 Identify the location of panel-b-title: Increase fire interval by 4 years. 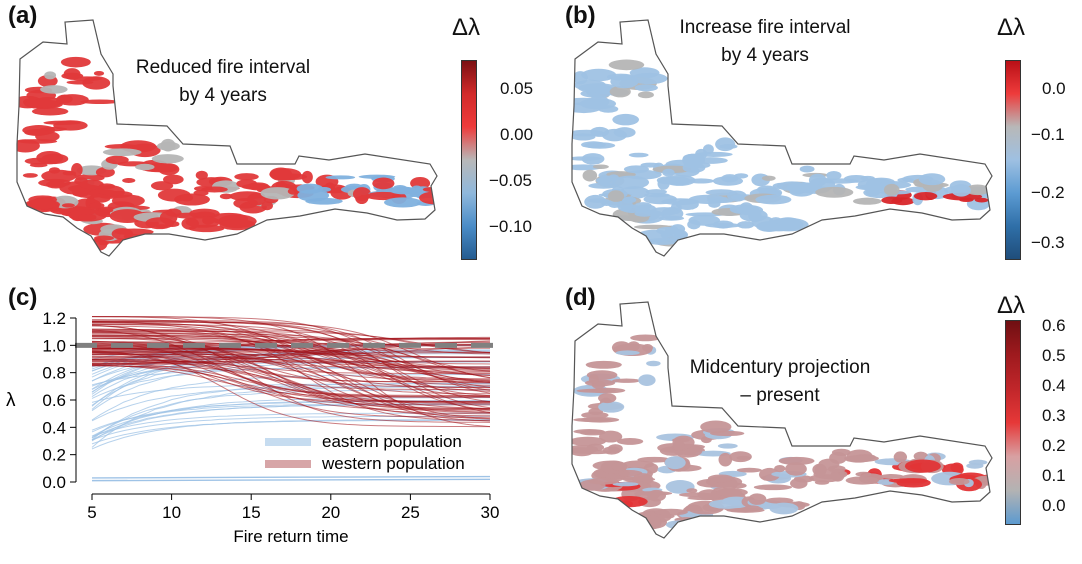
(765, 42).